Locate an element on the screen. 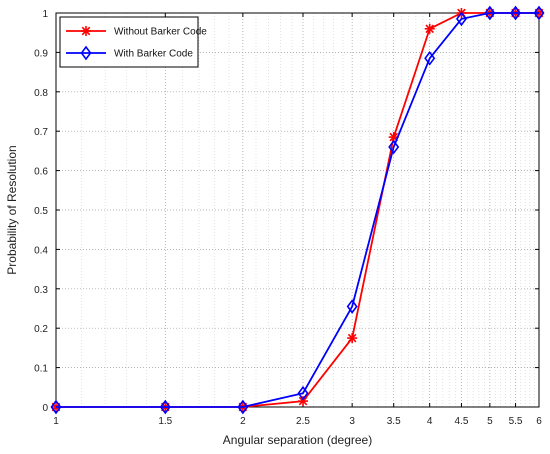 This screenshot has height=454, width=550. y-tick-label: 0 is located at coordinates (45, 408).